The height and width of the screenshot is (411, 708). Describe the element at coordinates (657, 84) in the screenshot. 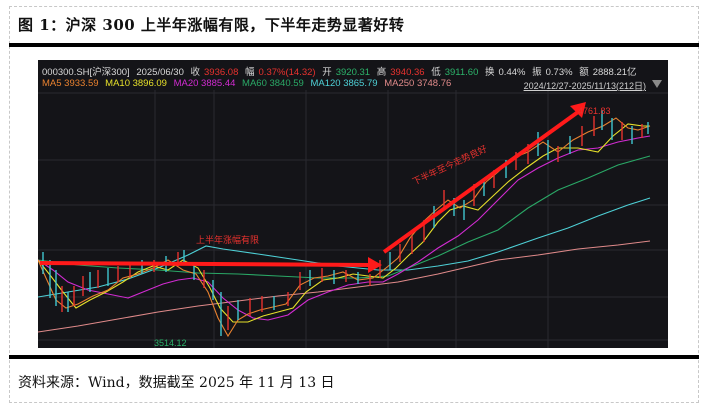

I see `chevron-down-icon` at that location.